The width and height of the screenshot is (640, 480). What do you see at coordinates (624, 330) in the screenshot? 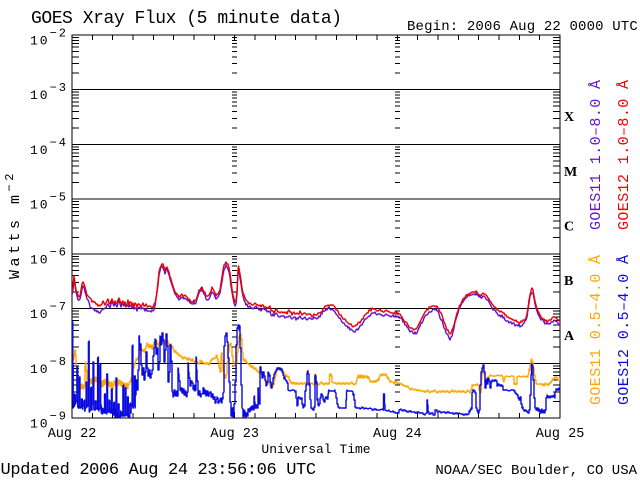
I see `svg-text: GOES12 0.5–4.0 Å` at bounding box center [624, 330].